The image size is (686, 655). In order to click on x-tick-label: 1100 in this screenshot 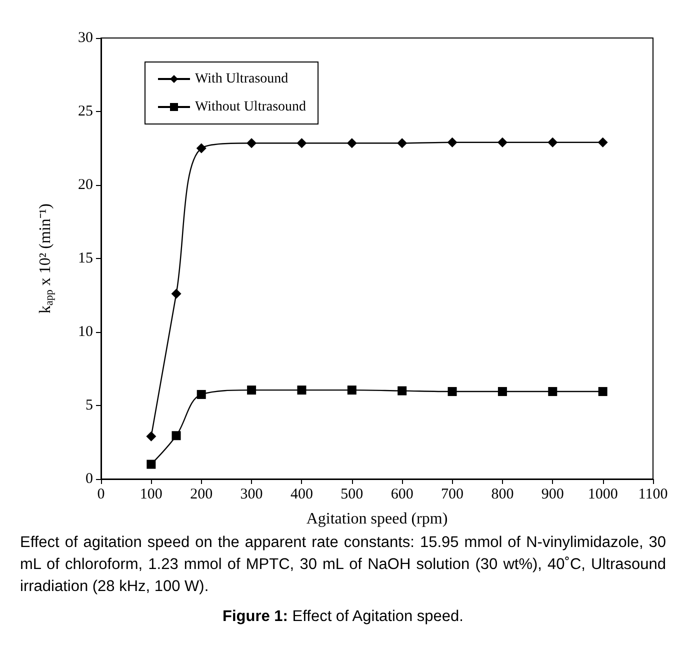, I will do `click(653, 494)`.